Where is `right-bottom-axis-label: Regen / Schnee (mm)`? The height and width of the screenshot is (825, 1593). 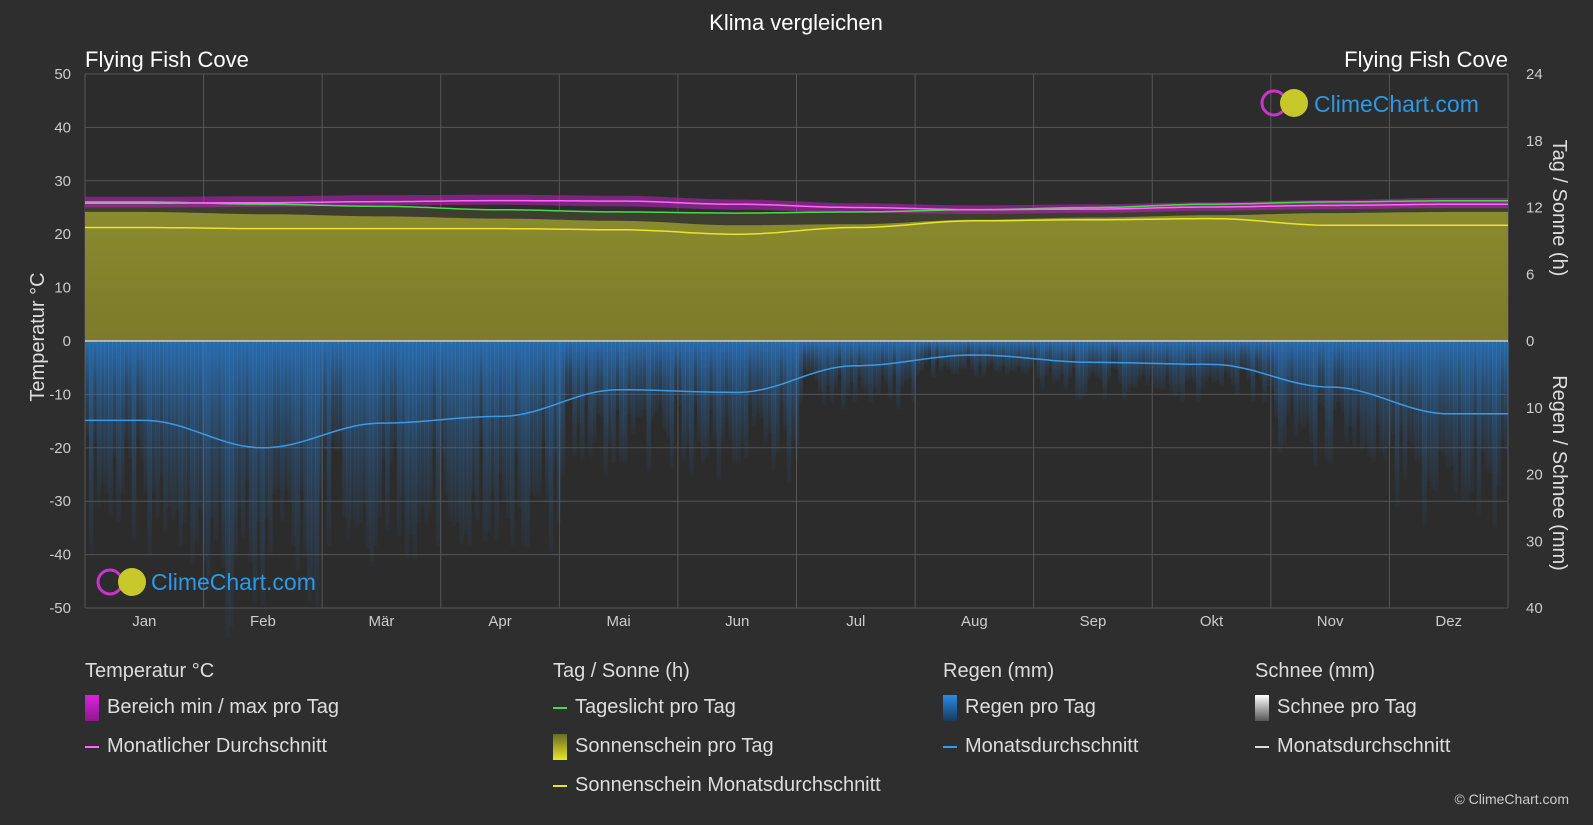 right-bottom-axis-label: Regen / Schnee (mm) is located at coordinates (1559, 473).